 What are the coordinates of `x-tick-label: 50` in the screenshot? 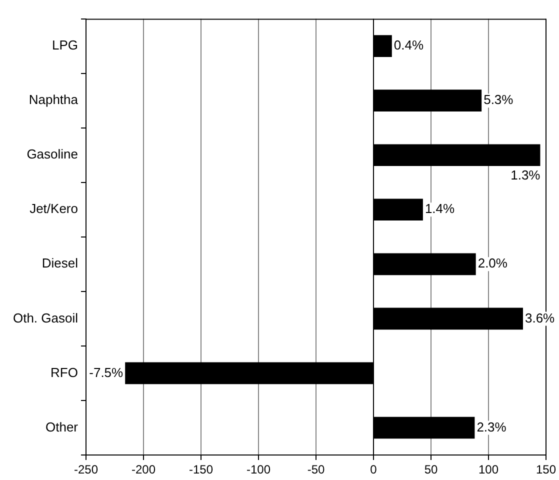 It's located at (431, 469).